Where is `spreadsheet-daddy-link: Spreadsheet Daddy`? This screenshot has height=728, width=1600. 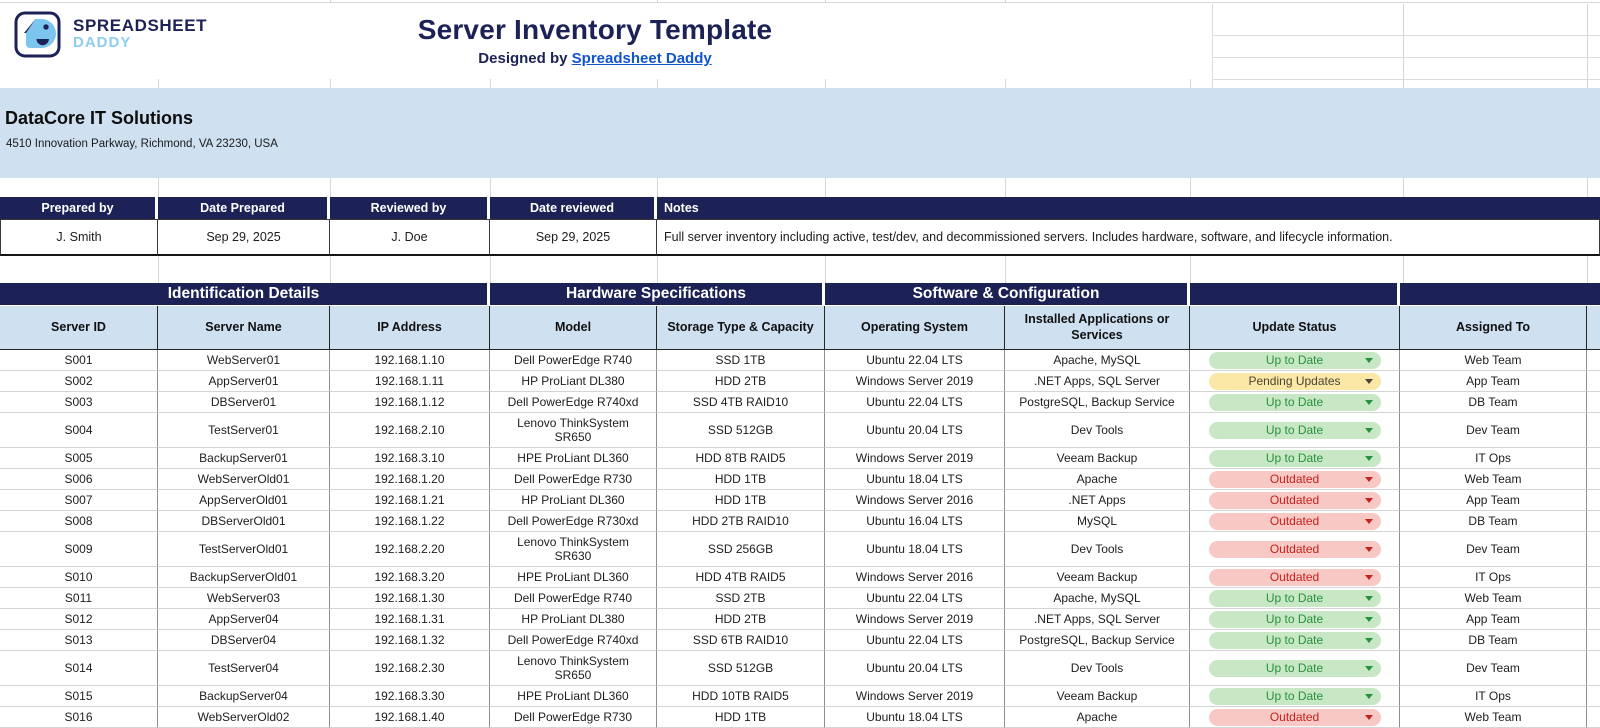 spreadsheet-daddy-link: Spreadsheet Daddy is located at coordinates (641, 58).